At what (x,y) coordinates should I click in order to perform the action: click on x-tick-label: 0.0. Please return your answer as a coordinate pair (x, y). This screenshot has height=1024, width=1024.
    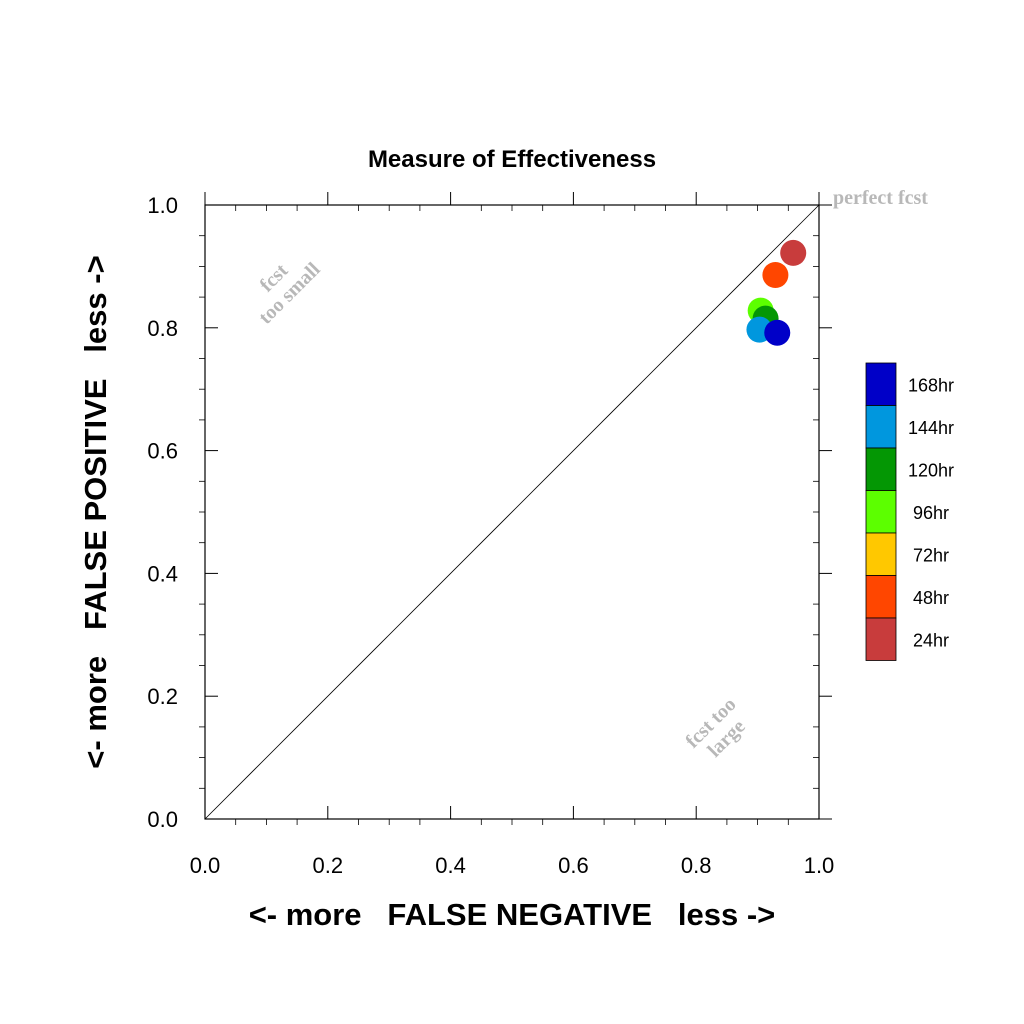
    Looking at the image, I should click on (205, 865).